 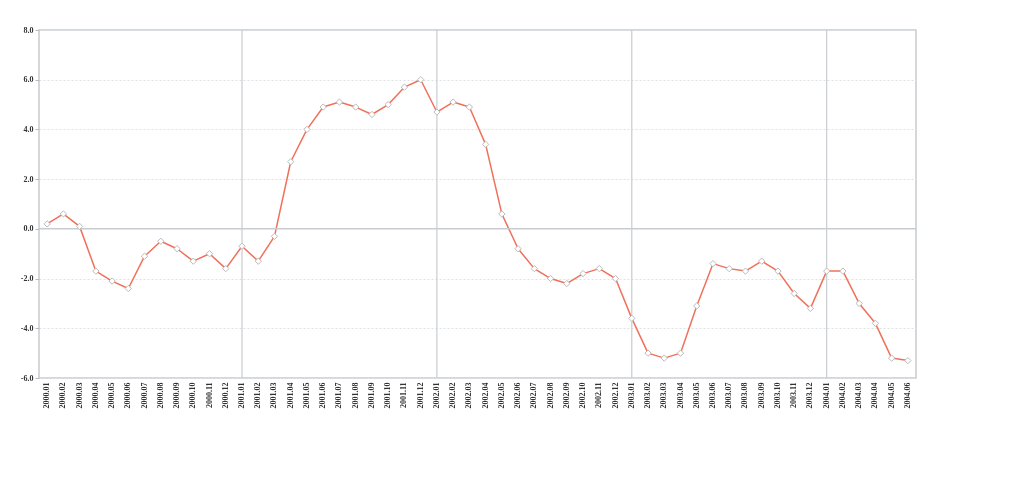 I want to click on y-tick-label: 2.0, so click(x=28, y=179).